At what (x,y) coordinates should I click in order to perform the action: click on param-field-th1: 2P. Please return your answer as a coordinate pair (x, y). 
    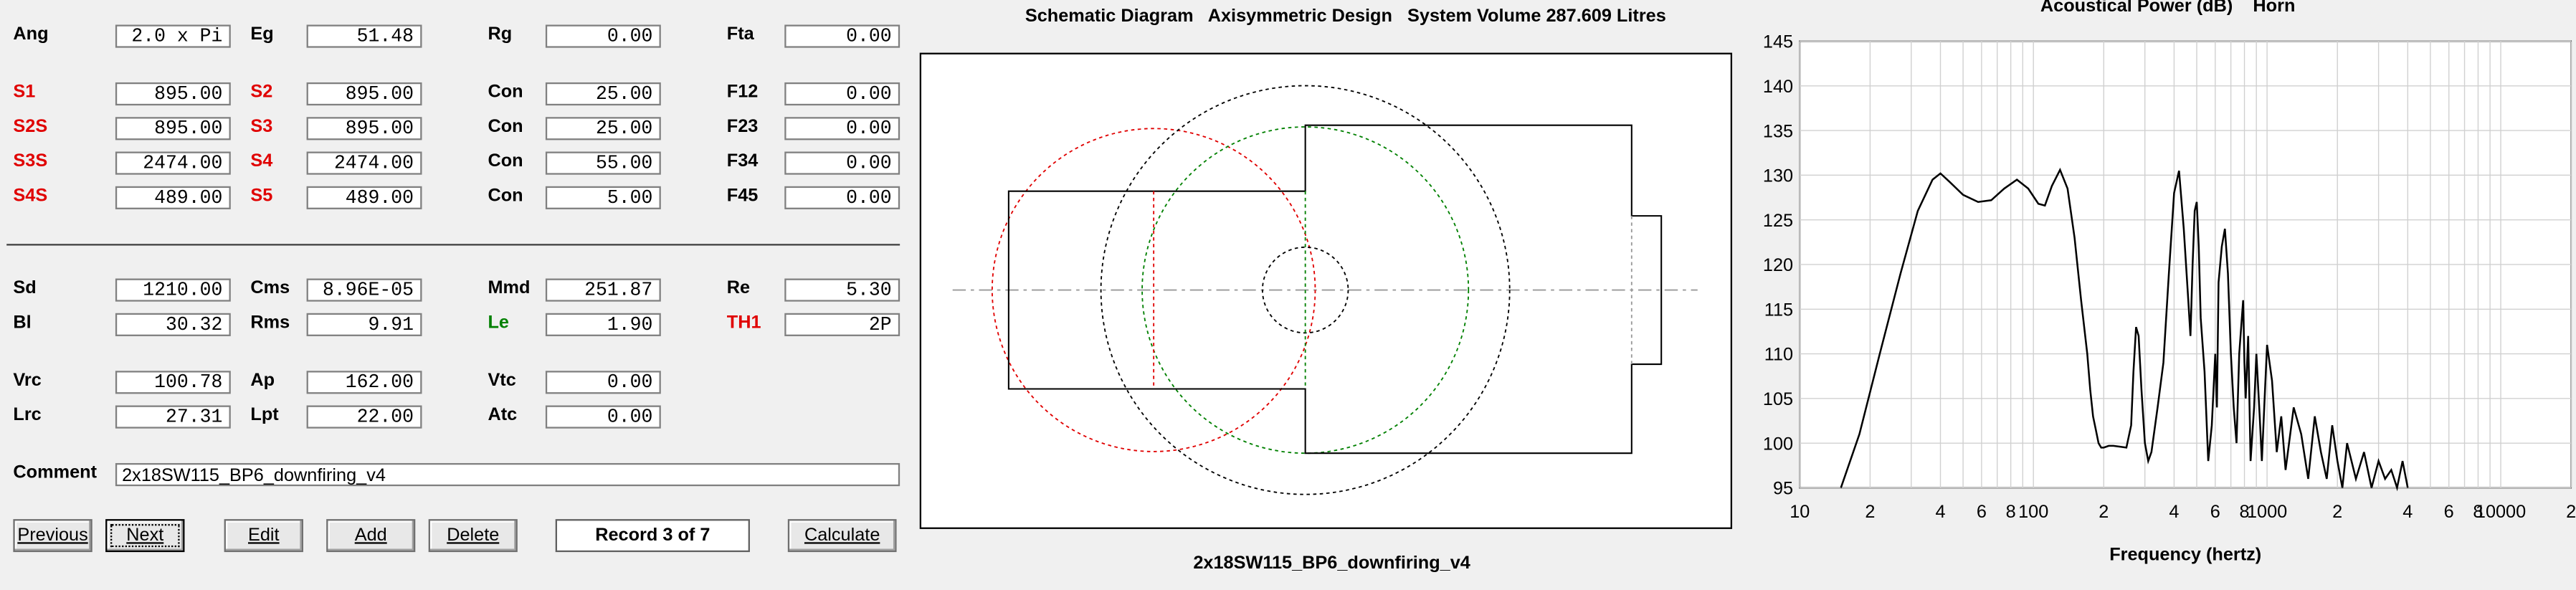
    Looking at the image, I should click on (842, 325).